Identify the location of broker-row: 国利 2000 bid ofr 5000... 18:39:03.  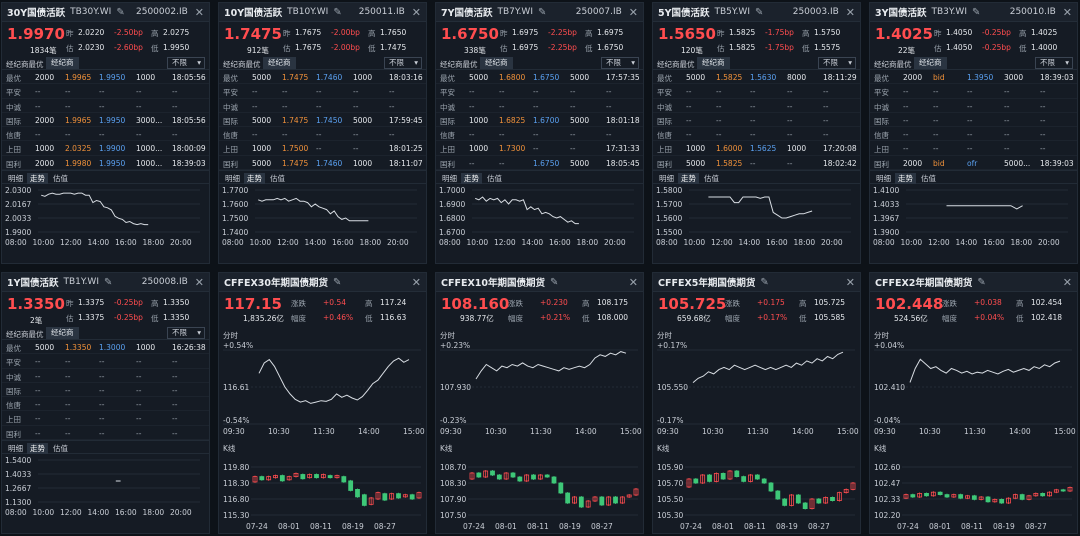
(973, 163).